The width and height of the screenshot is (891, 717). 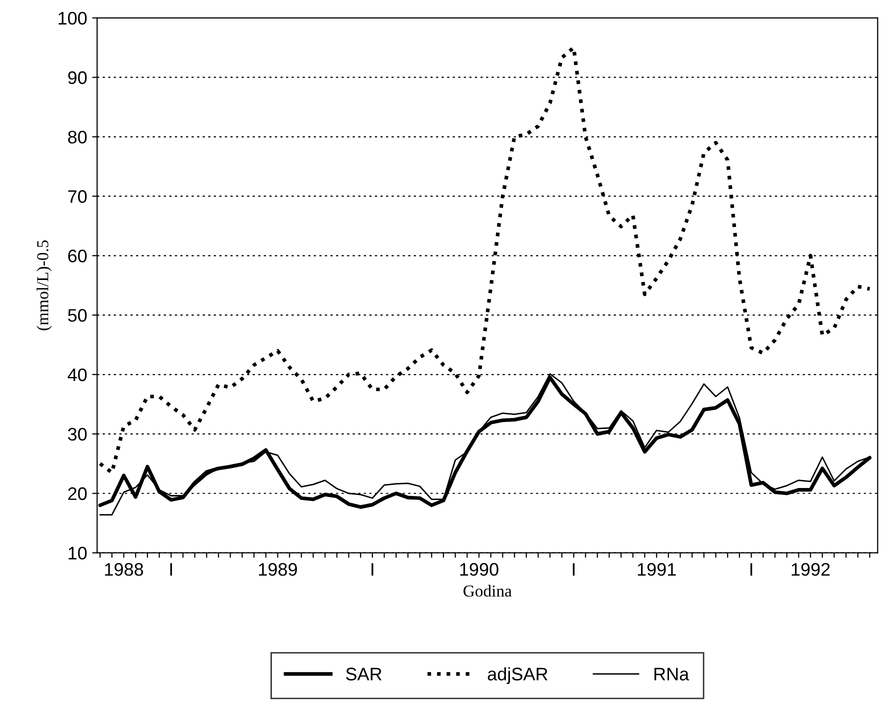 What do you see at coordinates (72, 18) in the screenshot?
I see `y-tick-label: 100` at bounding box center [72, 18].